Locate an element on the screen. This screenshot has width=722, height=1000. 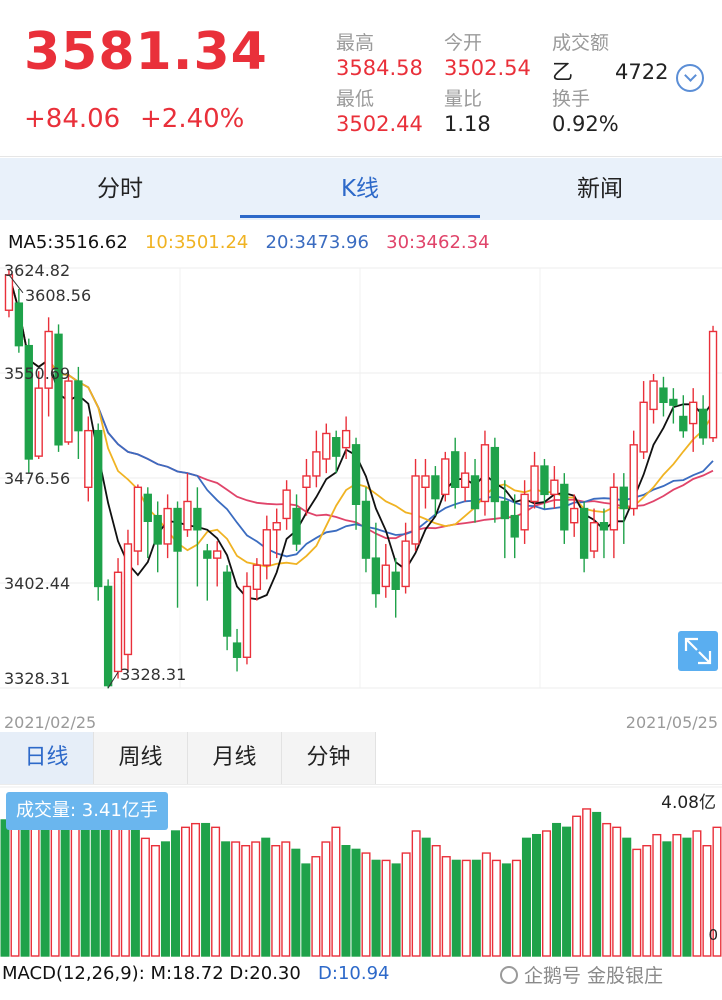
fullscreen-icon is located at coordinates (698, 651).